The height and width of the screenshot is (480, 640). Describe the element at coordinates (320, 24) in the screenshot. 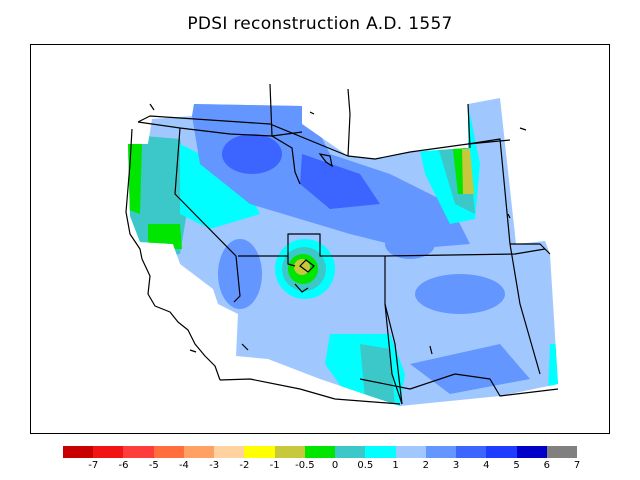

I see `map-title: PDSI reconstruction A.D. 1557` at that location.